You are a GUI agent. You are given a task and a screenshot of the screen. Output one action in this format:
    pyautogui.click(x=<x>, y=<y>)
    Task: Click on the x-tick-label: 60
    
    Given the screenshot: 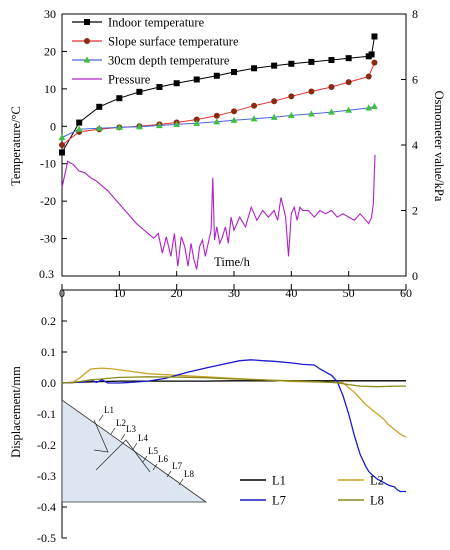 What is the action you would take?
    pyautogui.click(x=406, y=293)
    